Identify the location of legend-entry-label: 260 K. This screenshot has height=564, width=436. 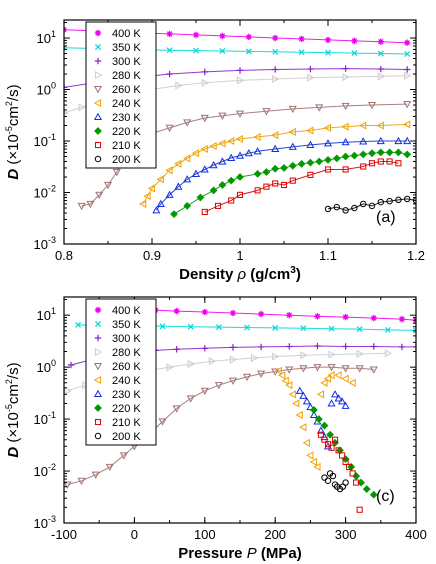
(126, 90).